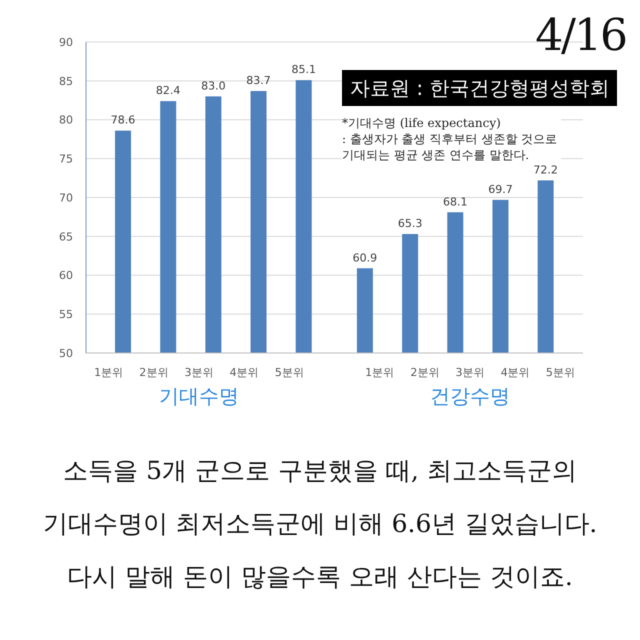  Describe the element at coordinates (66, 315) in the screenshot. I see `y-tick-label: 55` at that location.